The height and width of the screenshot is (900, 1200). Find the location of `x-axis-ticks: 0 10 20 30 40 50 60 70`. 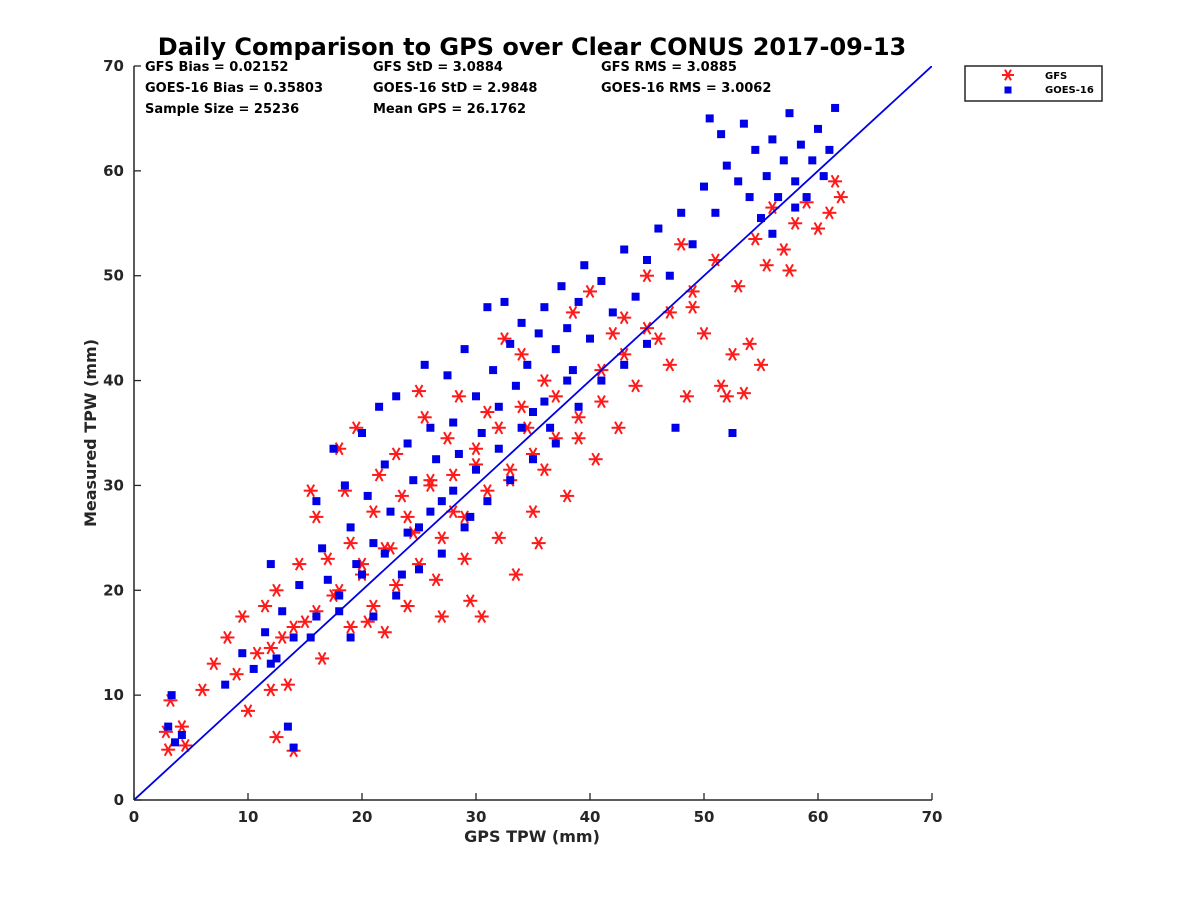

x-axis-ticks: 0 10 20 30 40 50 60 70 is located at coordinates (535, 809).